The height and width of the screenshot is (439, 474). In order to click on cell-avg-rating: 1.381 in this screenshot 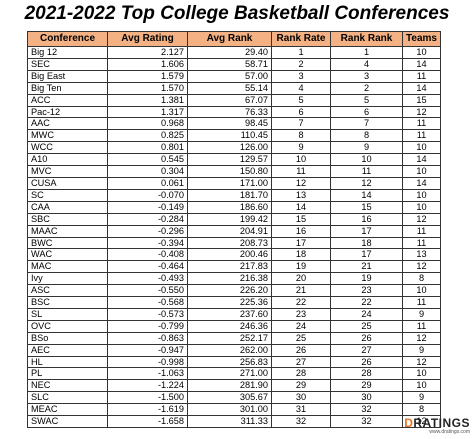, I will do `click(147, 100)`.